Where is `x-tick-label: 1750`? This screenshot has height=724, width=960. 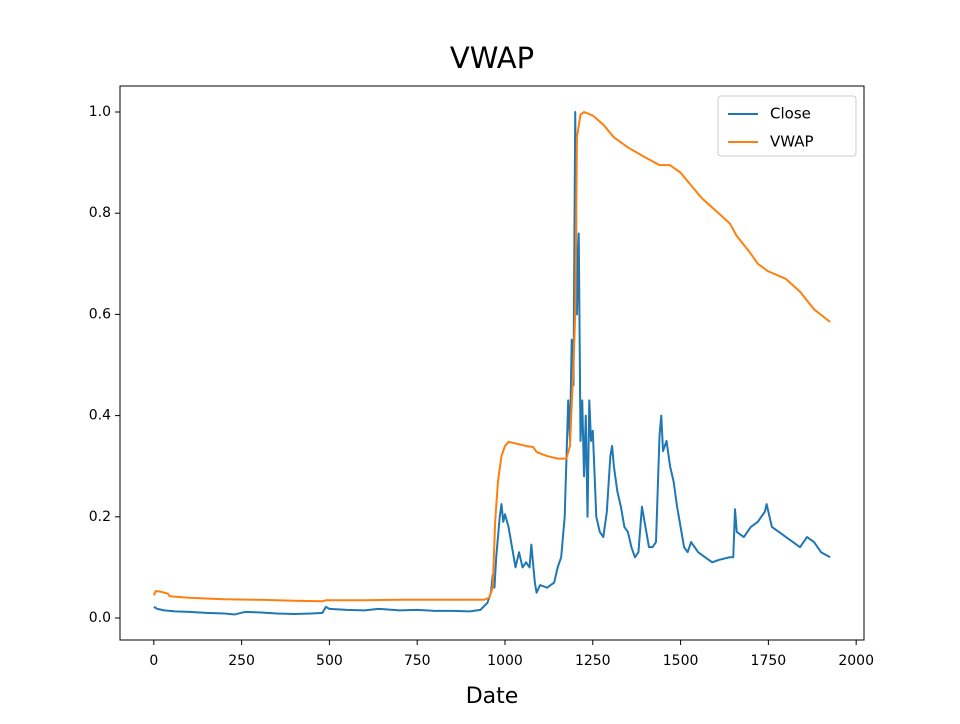 x-tick-label: 1750 is located at coordinates (769, 661).